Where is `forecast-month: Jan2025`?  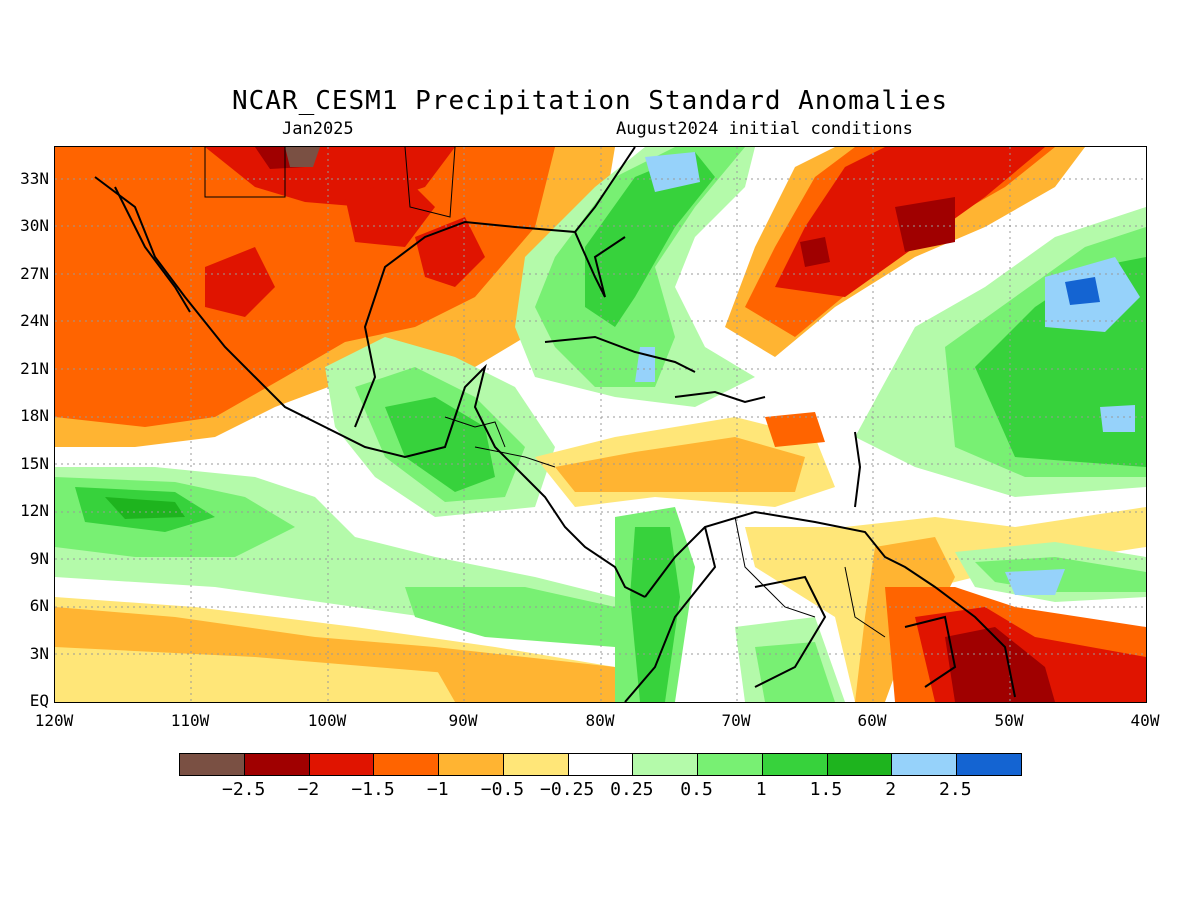 forecast-month: Jan2025 is located at coordinates (318, 129).